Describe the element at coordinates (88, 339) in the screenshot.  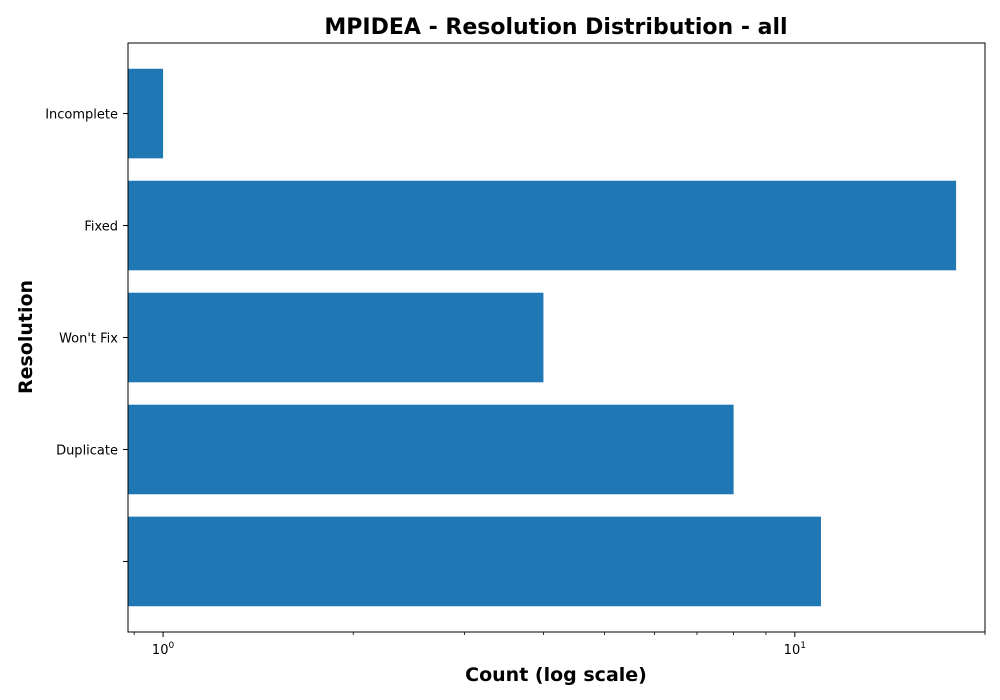
I see `y-tick-label: Won't Fix` at that location.